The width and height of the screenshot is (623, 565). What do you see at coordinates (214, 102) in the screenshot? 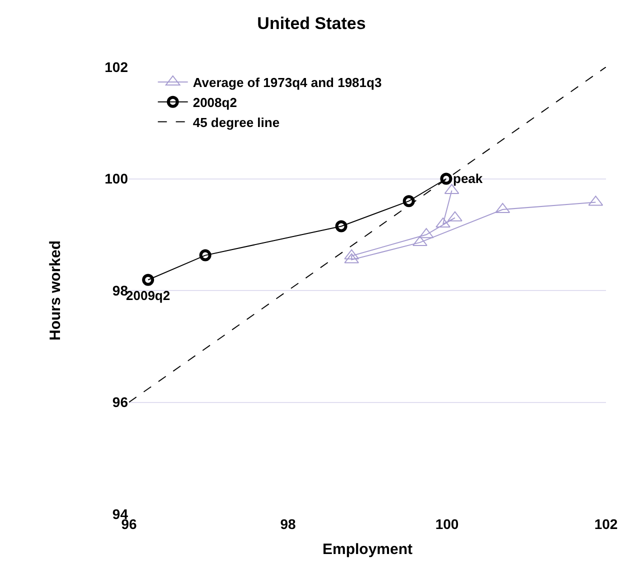
I see `legend-label: 2008q2` at bounding box center [214, 102].